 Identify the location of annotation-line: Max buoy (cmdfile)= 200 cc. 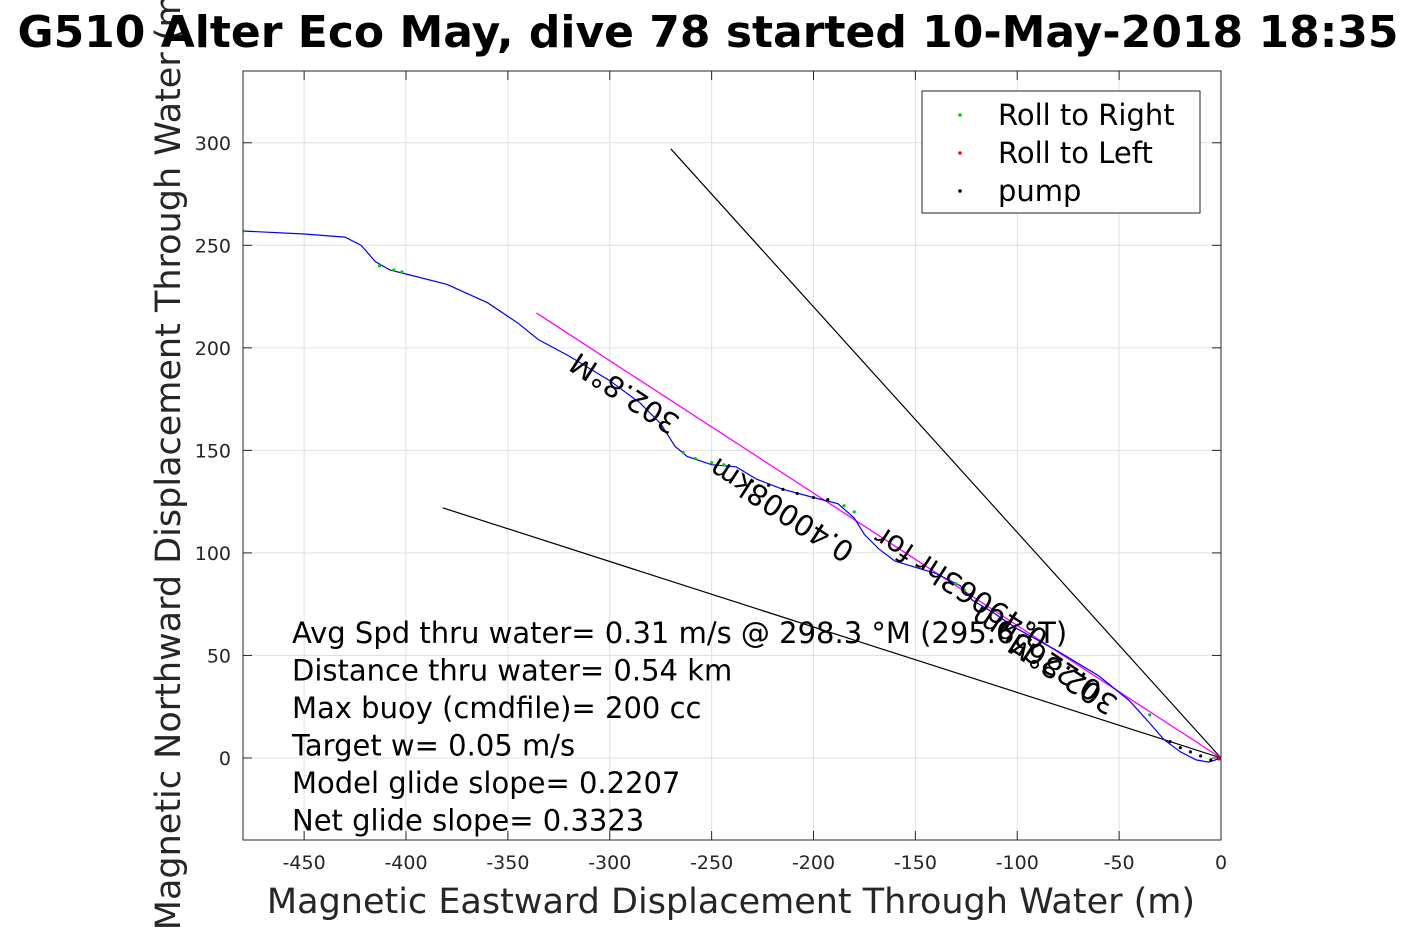
(496, 708).